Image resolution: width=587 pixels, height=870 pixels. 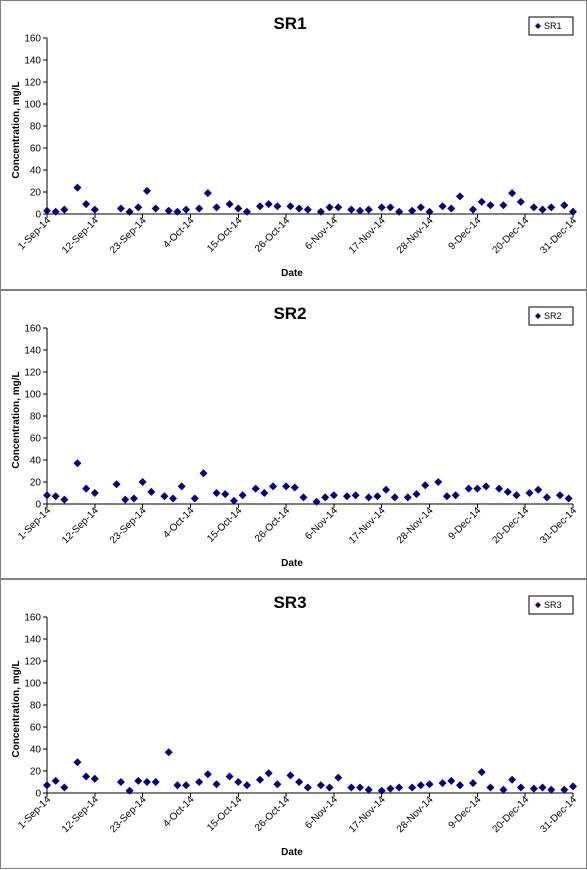 I want to click on legend-box, so click(x=551, y=316).